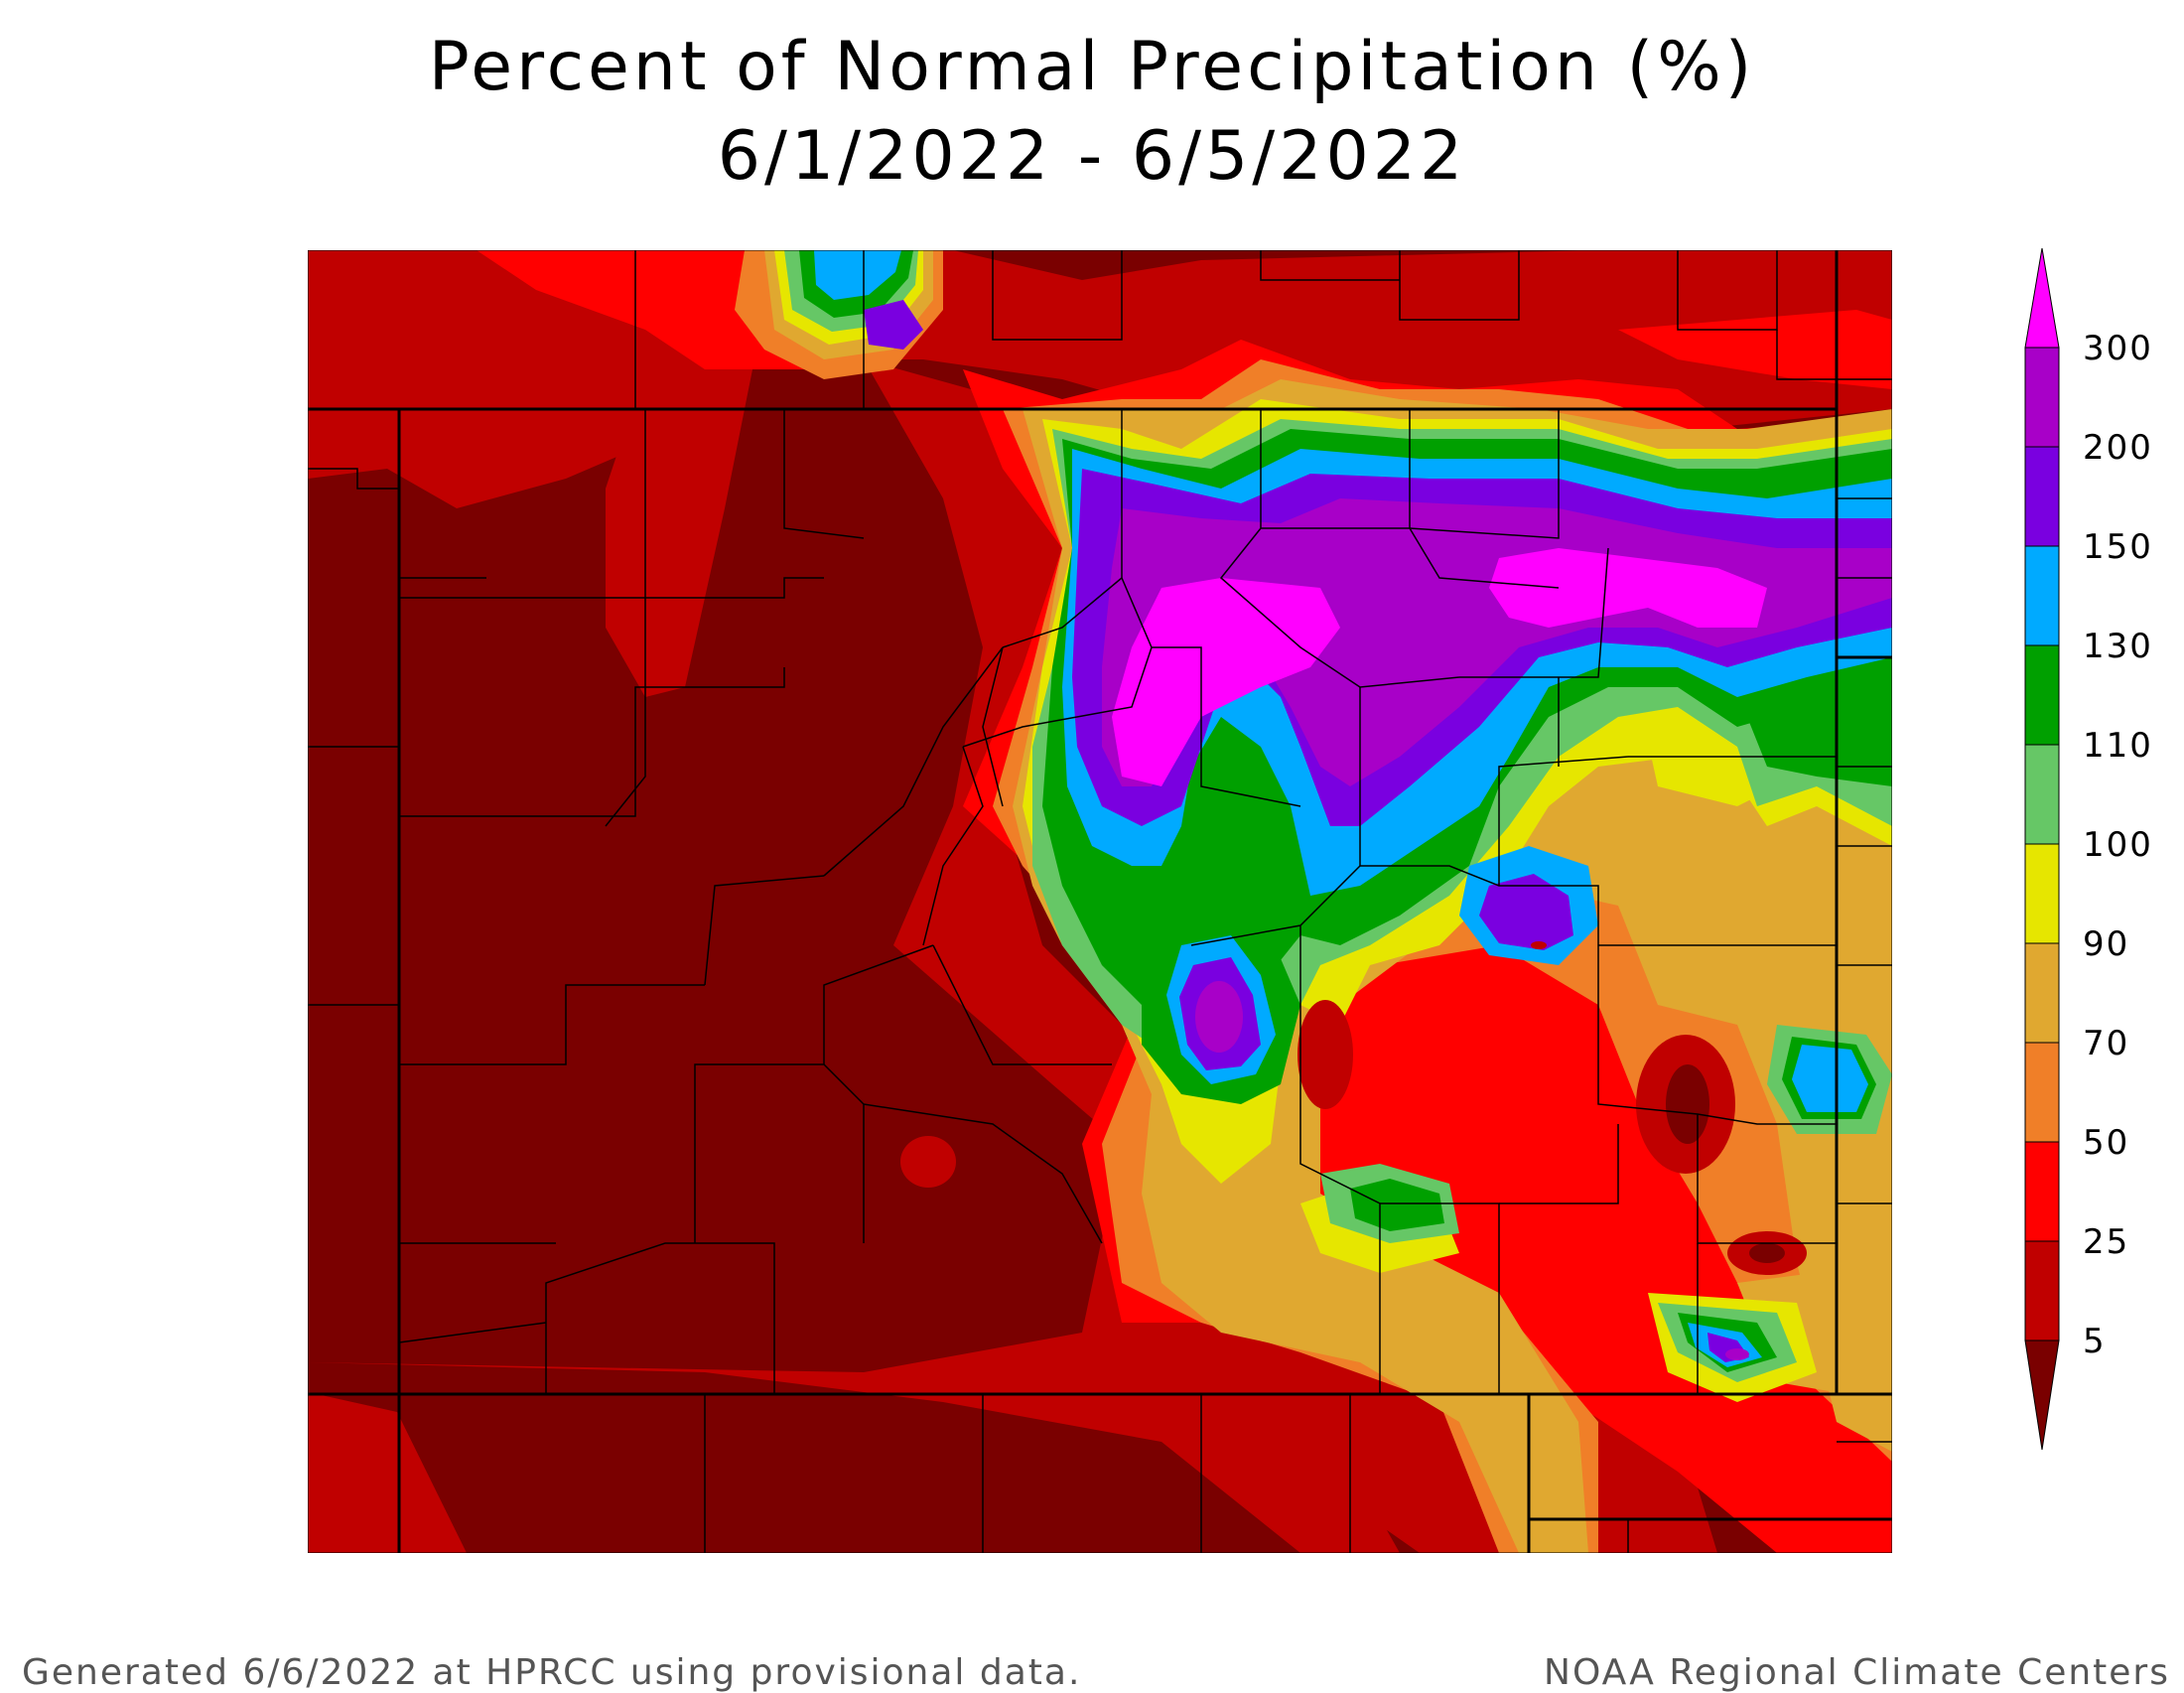  I want to click on legend-label-50: 50, so click(2106, 1143).